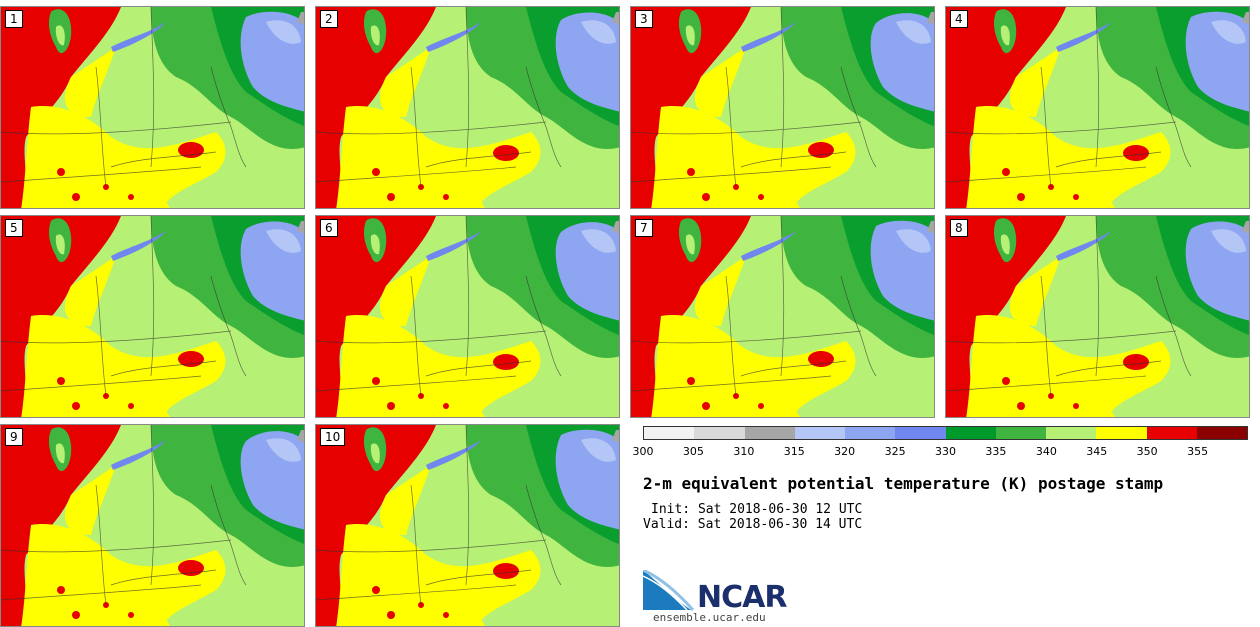  I want to click on init-time: Init: Sat 2018-06-30 12 UTC, so click(757, 509).